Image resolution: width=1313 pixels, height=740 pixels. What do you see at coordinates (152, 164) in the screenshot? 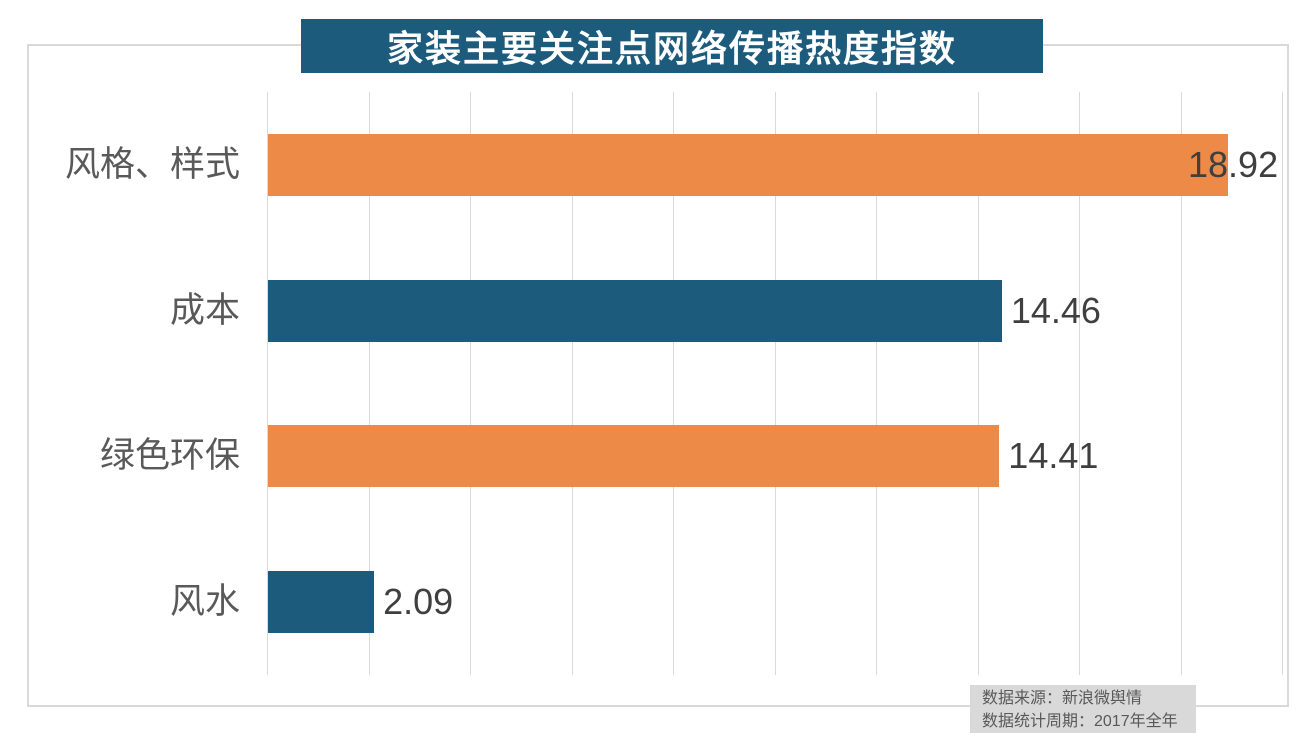
I see `category-label: 风格、样式` at bounding box center [152, 164].